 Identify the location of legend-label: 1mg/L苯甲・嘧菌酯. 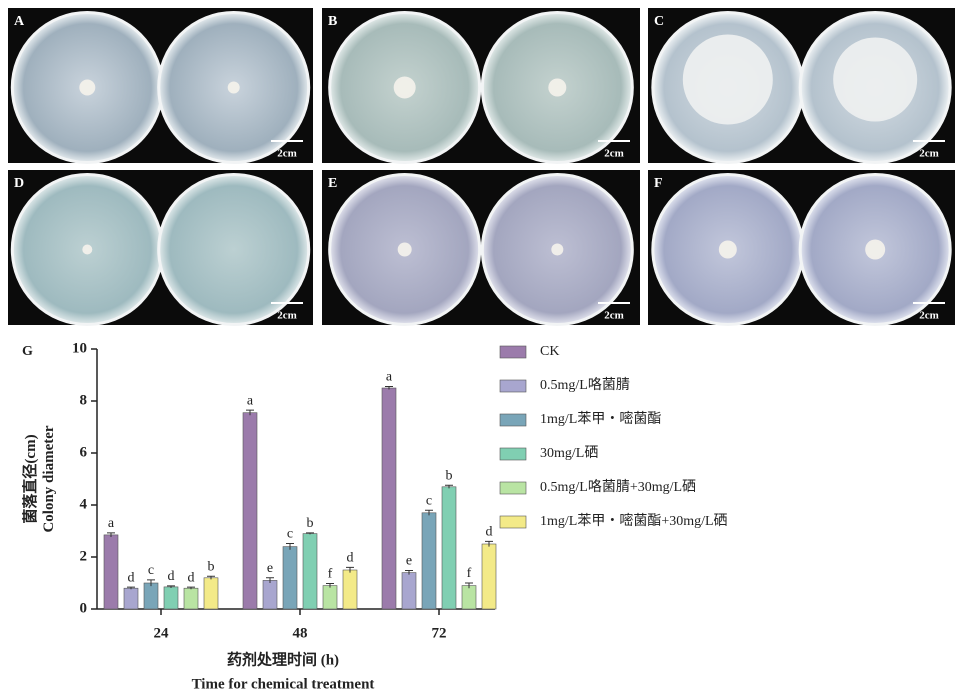
(600, 418).